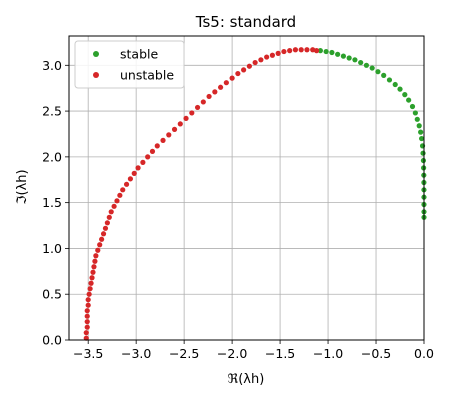 This screenshot has height=400, width=450. I want to click on y-tick-label: 2.5, so click(52, 111).